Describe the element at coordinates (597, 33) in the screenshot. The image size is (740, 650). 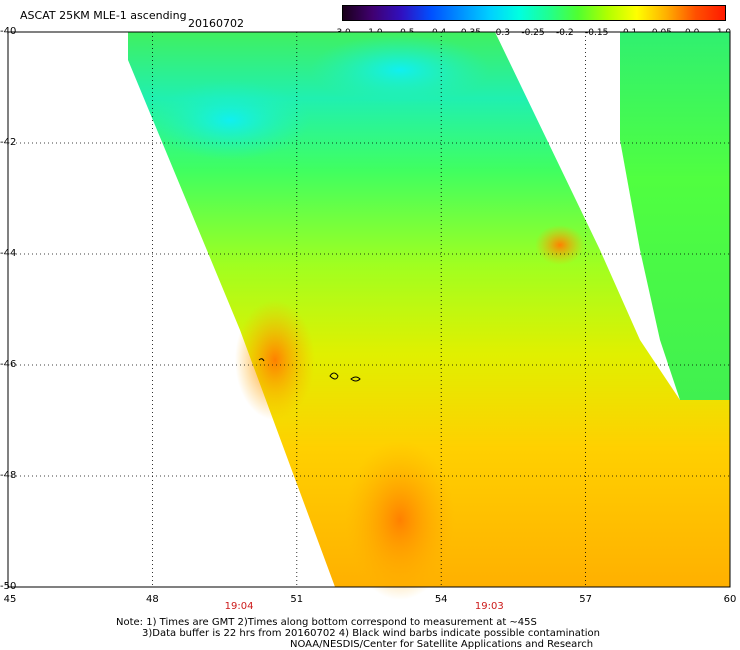
I see `colorbar-label: -0.15` at that location.